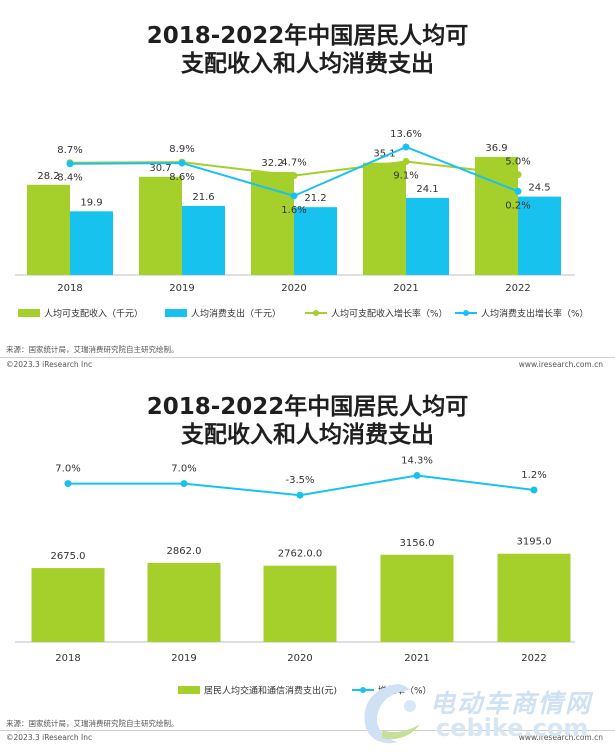  Describe the element at coordinates (93, 314) in the screenshot. I see `legend-label: 人均可支配收入（千元）` at that location.